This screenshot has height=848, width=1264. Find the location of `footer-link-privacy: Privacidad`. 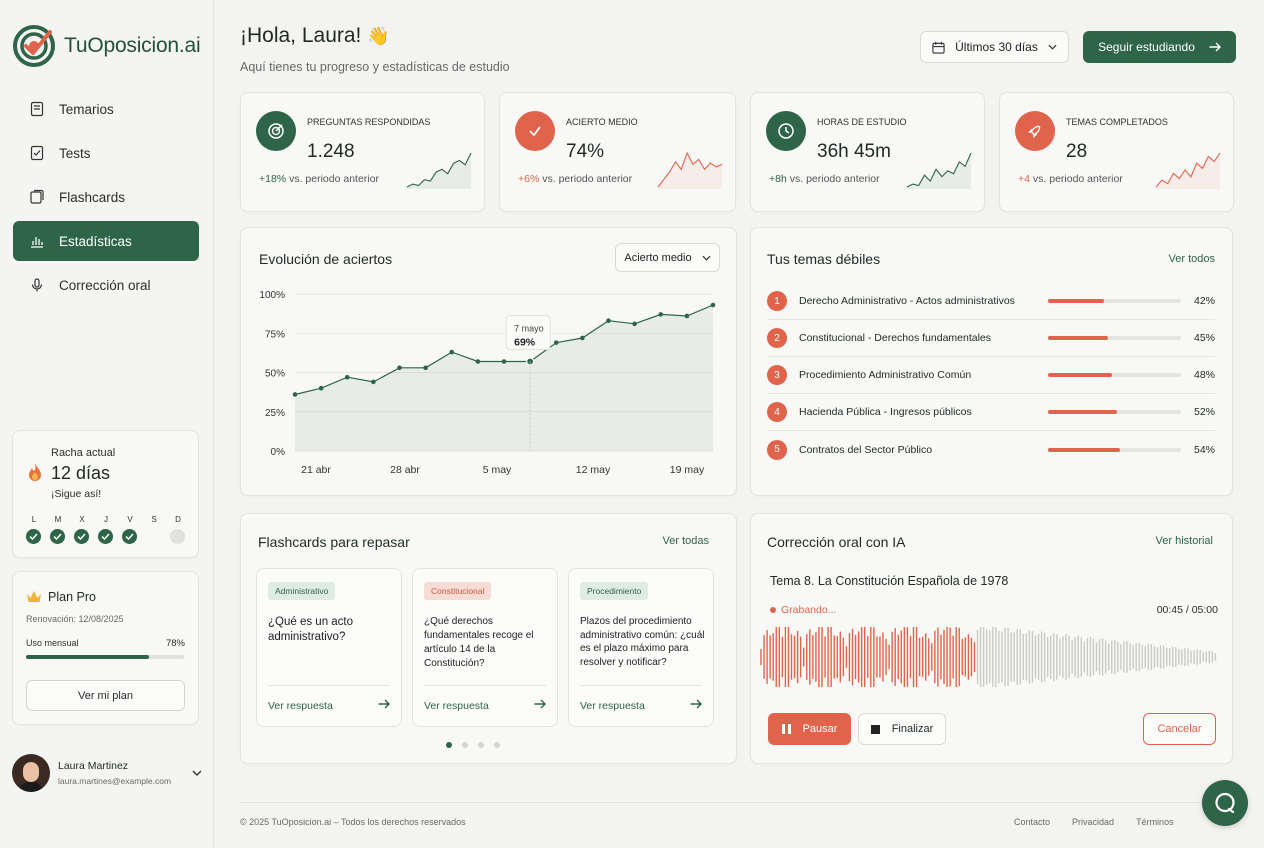

footer-link-privacy: Privacidad is located at coordinates (1093, 822).